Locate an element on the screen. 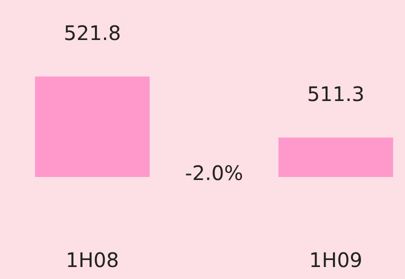  data-label: 511.3 is located at coordinates (335, 94).